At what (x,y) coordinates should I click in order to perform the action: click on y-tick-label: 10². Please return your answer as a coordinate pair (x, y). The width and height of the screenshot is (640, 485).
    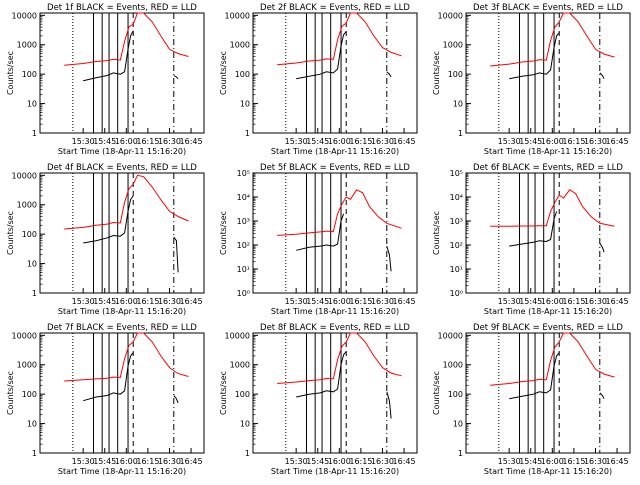
    Looking at the image, I should click on (243, 245).